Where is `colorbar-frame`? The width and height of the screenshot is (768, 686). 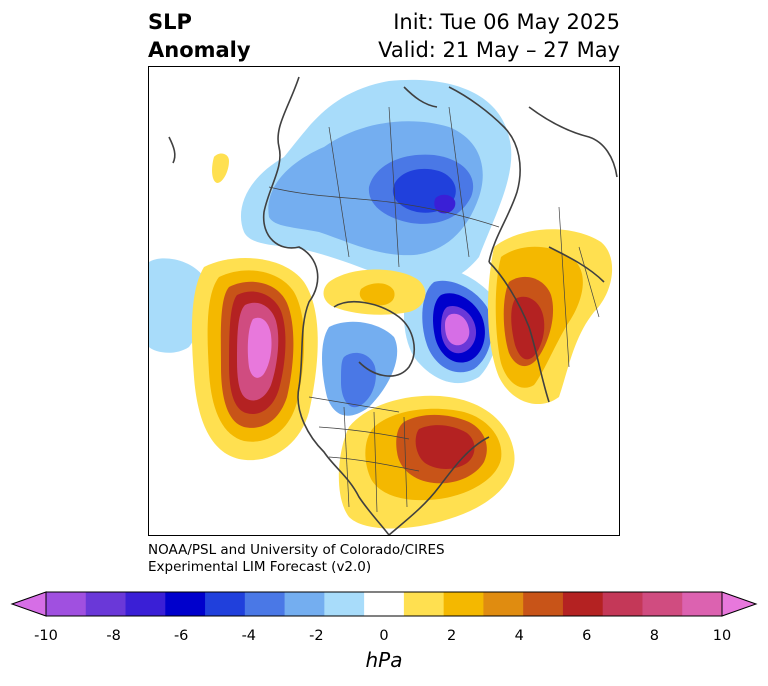
colorbar-frame is located at coordinates (384, 604).